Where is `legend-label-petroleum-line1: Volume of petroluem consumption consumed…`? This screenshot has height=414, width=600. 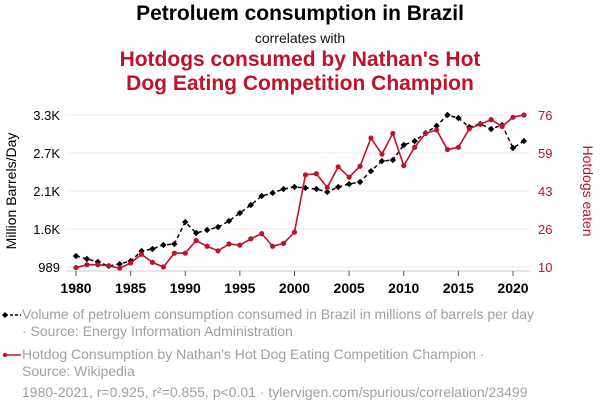
legend-label-petroleum-line1: Volume of petroluem consumption consumed… is located at coordinates (278, 314).